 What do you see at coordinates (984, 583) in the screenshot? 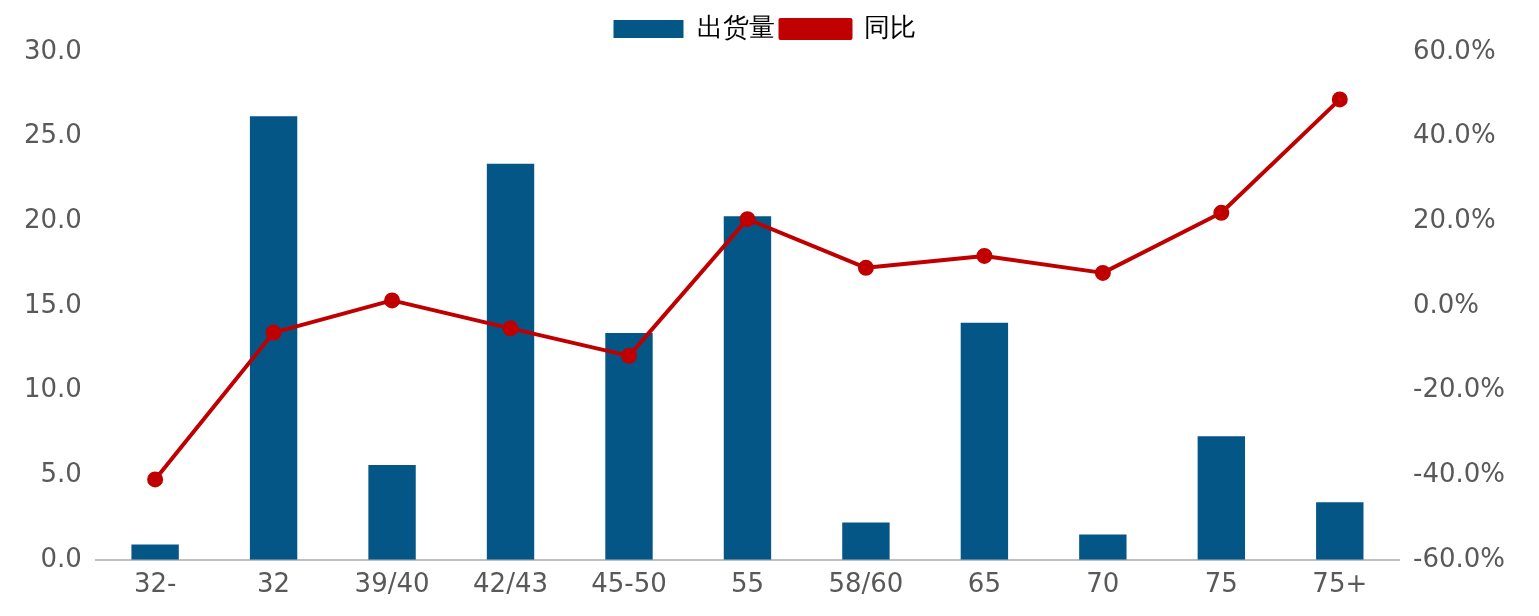
I see `x-tick-label: 65` at bounding box center [984, 583].